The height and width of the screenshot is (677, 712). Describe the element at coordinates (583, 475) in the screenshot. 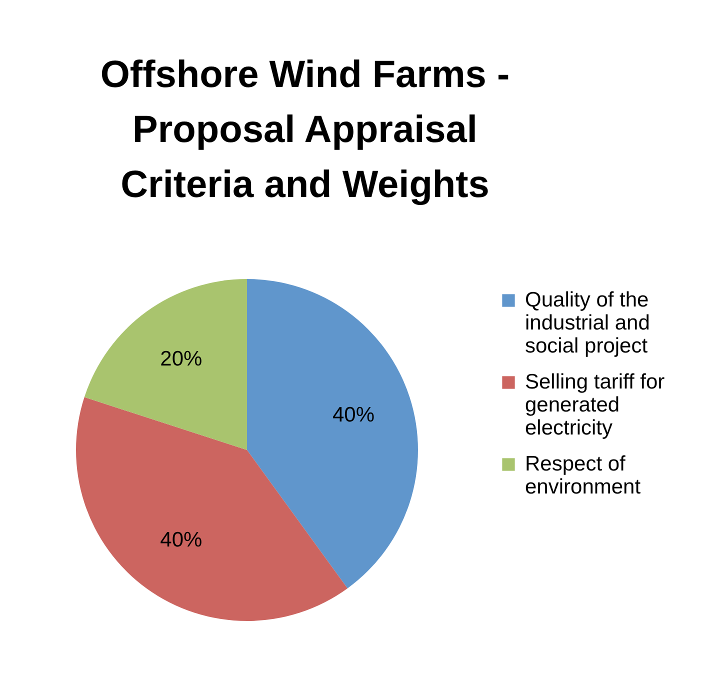

I see `legend-label: Respect of environment` at that location.